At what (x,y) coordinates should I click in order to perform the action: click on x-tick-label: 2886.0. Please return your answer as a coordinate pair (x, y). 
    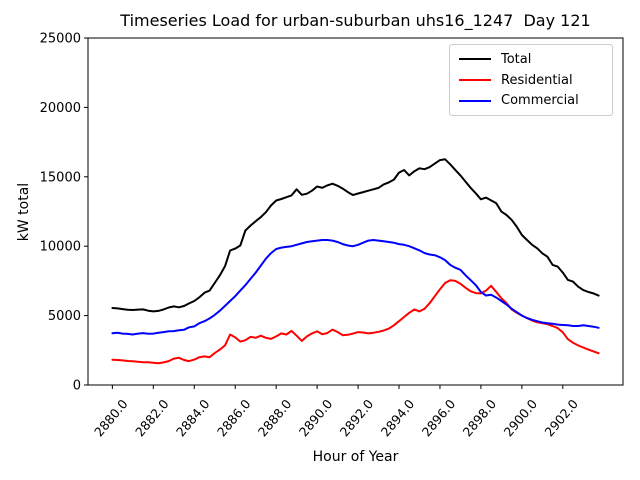
    Looking at the image, I should click on (234, 417).